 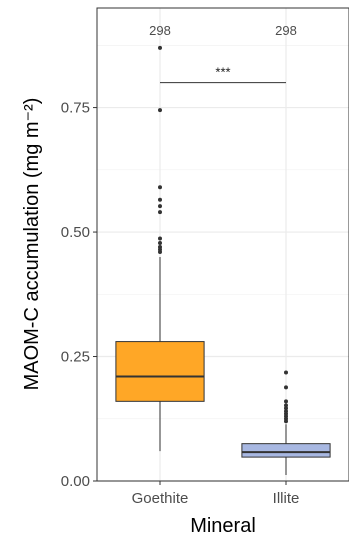 I want to click on y-axis-title: MAOM-C accumulation (mg m⁻²), so click(x=32, y=244).